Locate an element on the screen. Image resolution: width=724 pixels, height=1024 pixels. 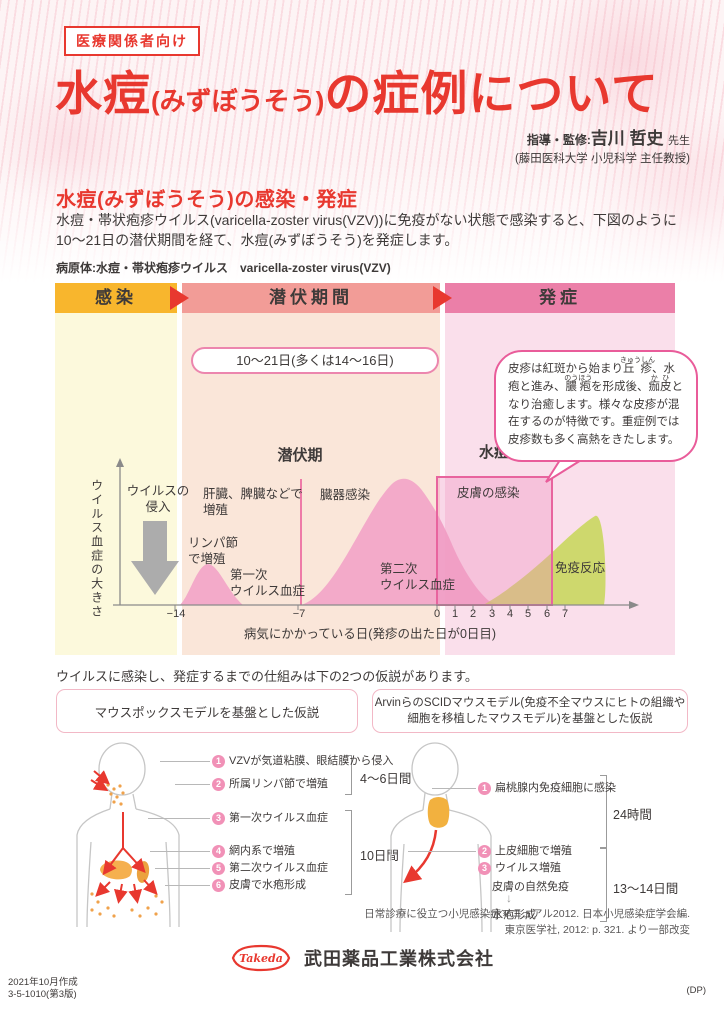
skin-spots is located at coordinates (127, 850).